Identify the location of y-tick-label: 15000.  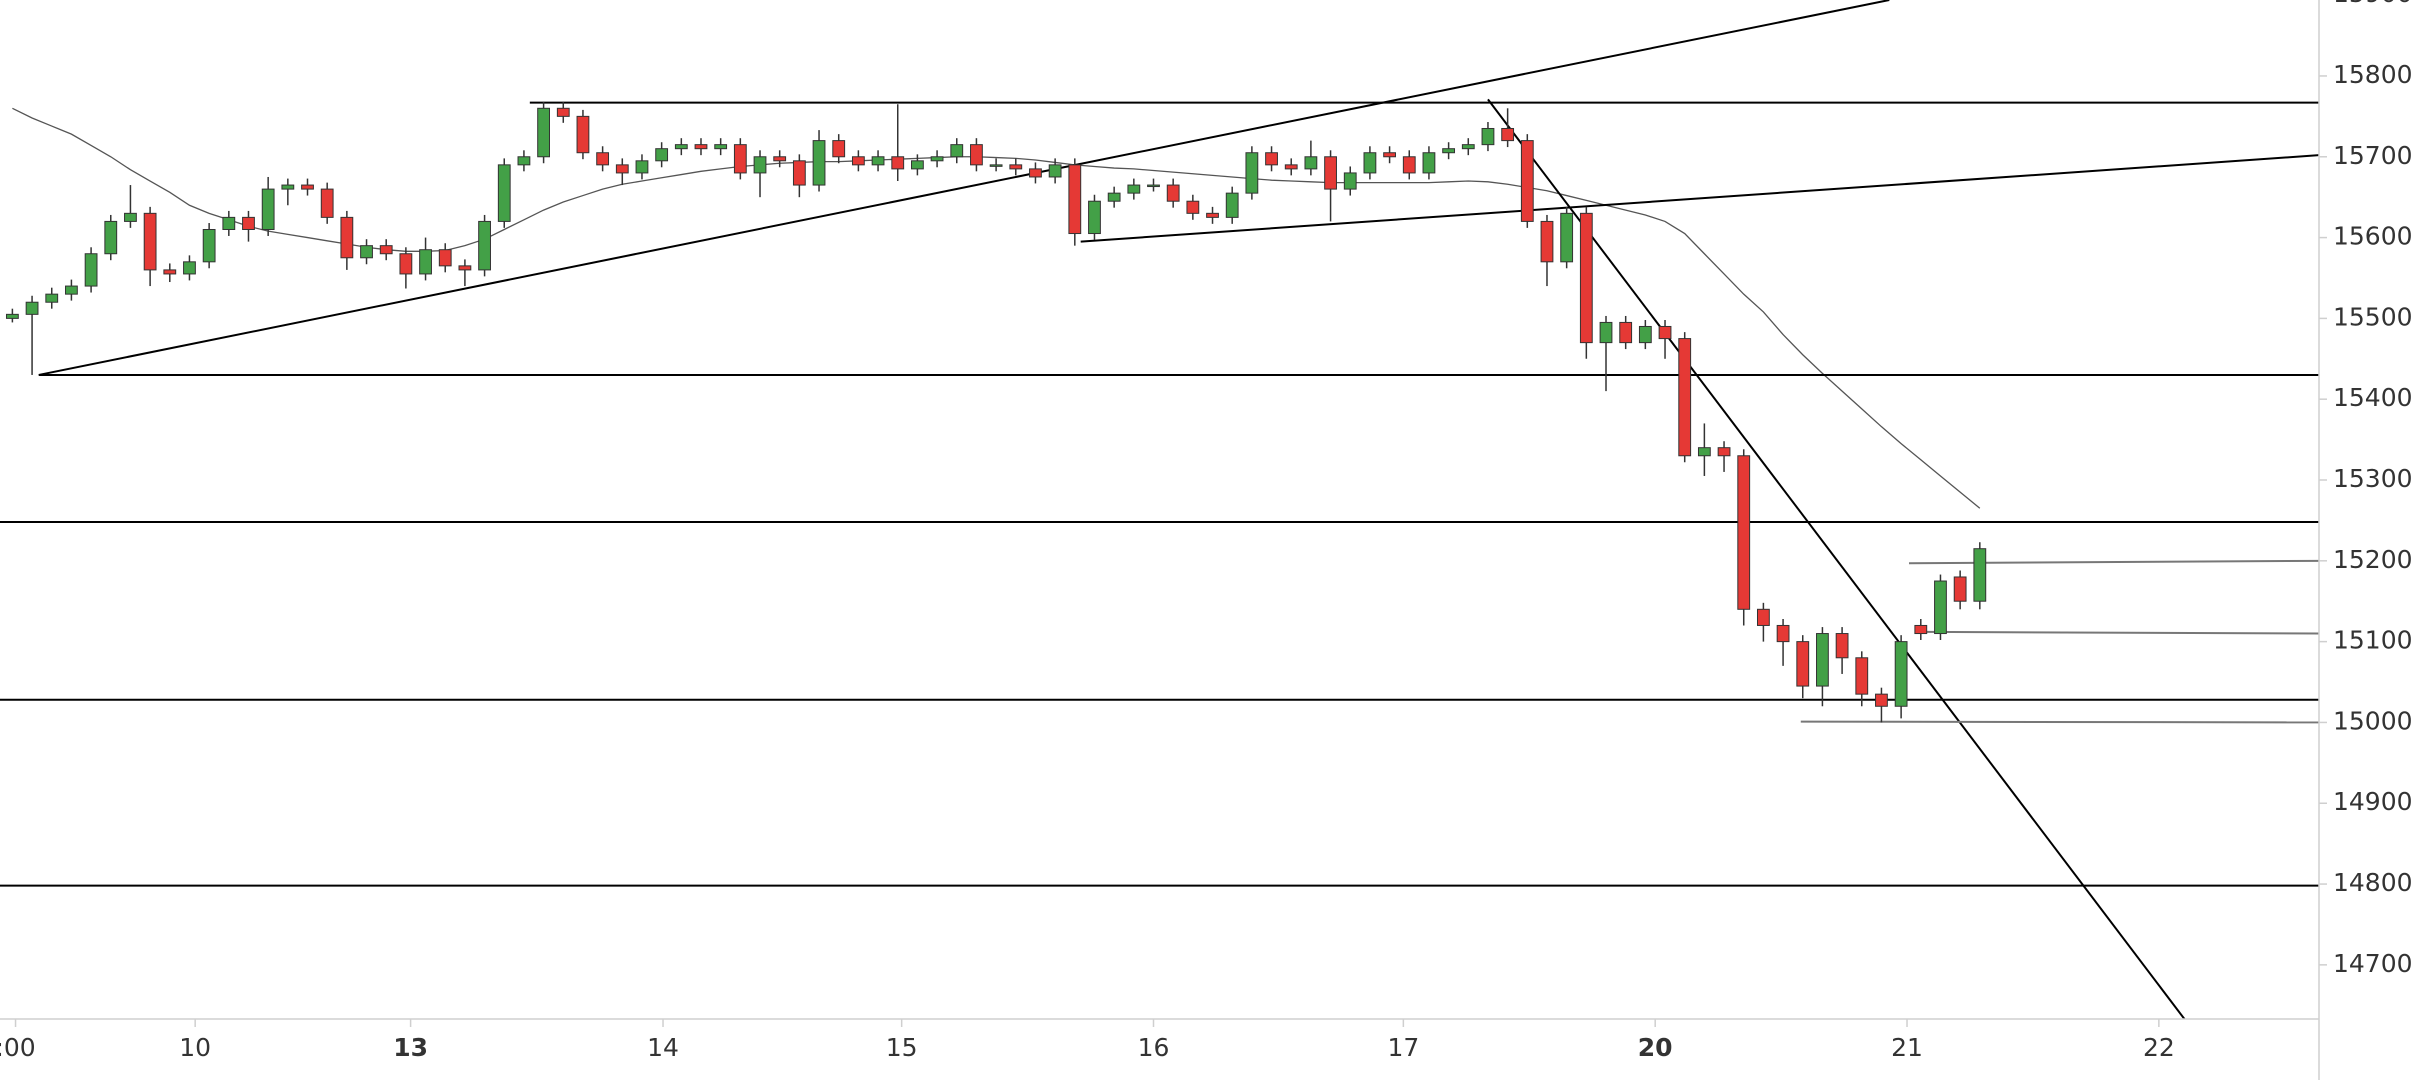
(2373, 720).